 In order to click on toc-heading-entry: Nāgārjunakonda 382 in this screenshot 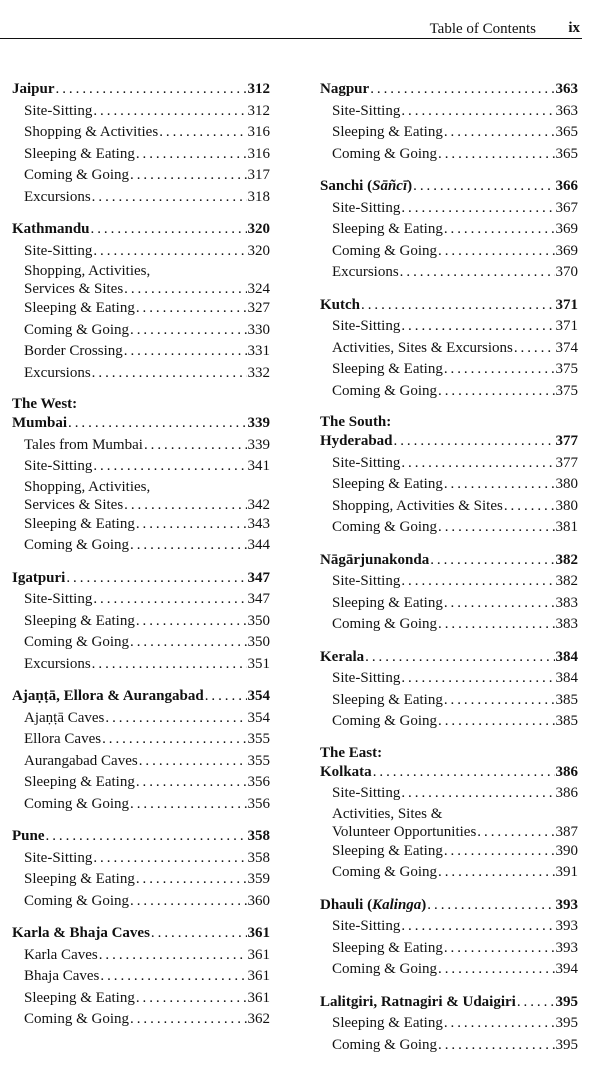, I will do `click(449, 561)`.